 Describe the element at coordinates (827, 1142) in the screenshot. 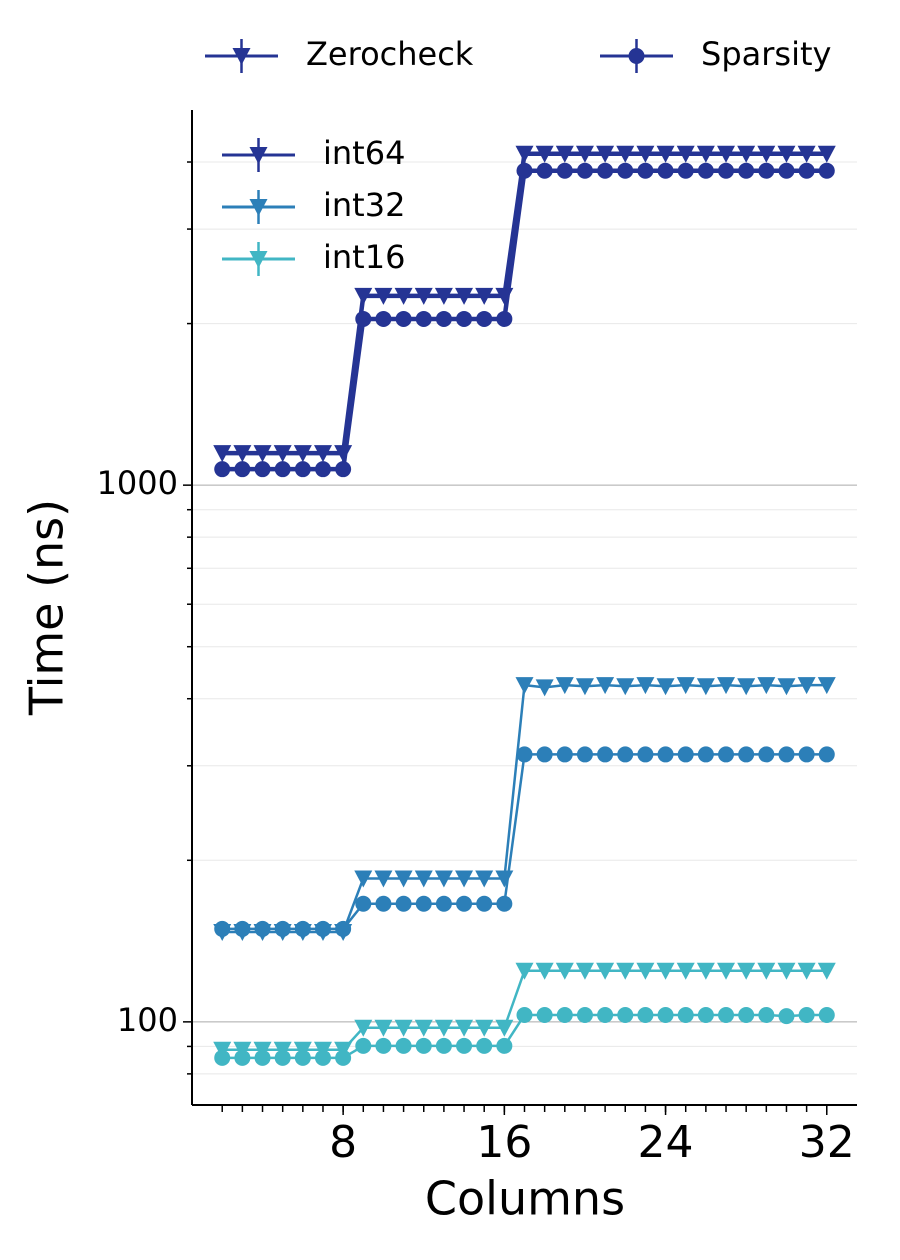

I see `x-tick-label: 32` at that location.